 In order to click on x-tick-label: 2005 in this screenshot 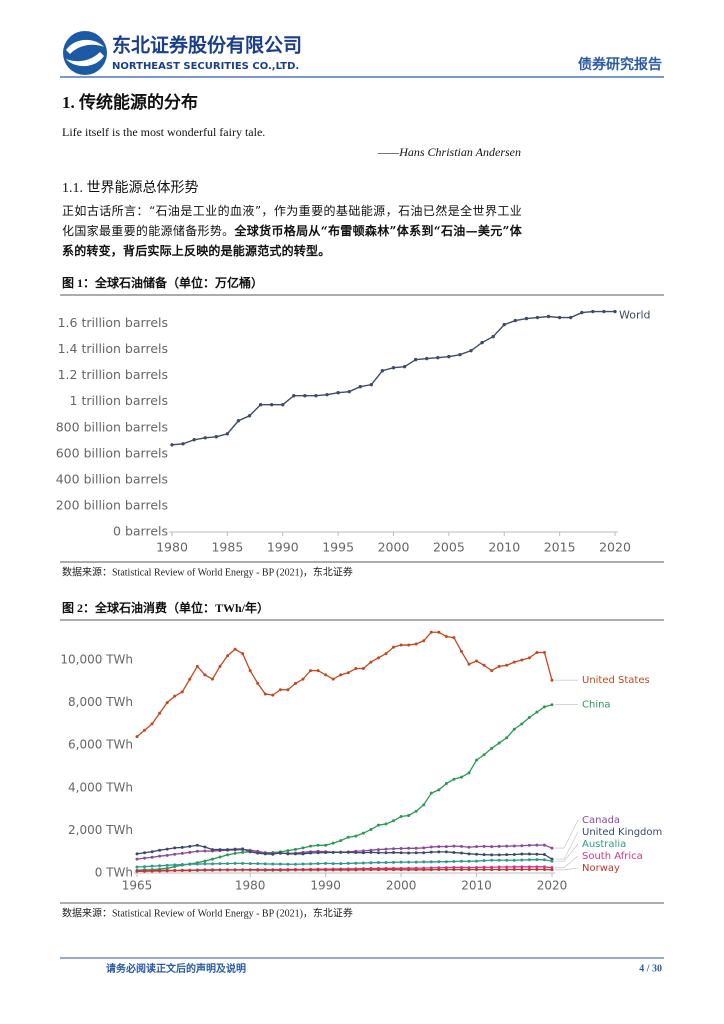, I will do `click(449, 547)`.